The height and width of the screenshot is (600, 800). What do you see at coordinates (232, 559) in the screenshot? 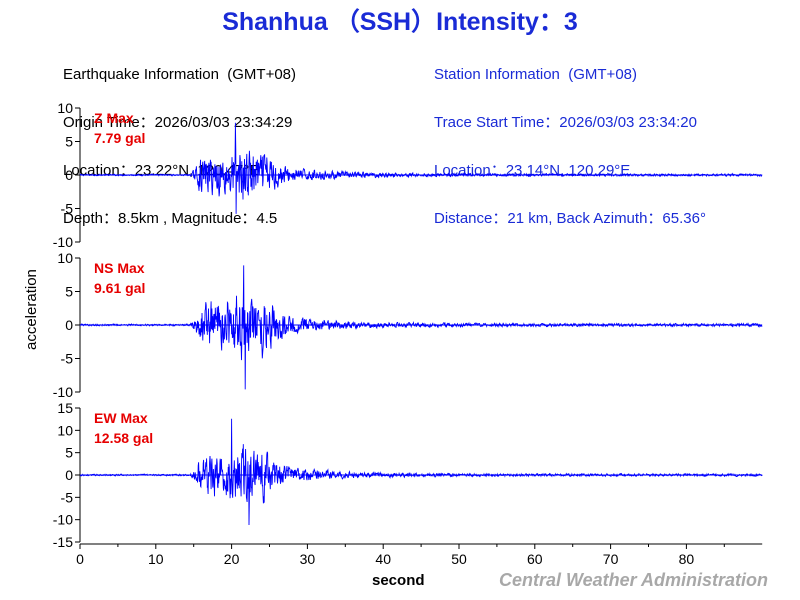
I see `x-tick-label: 20` at bounding box center [232, 559].